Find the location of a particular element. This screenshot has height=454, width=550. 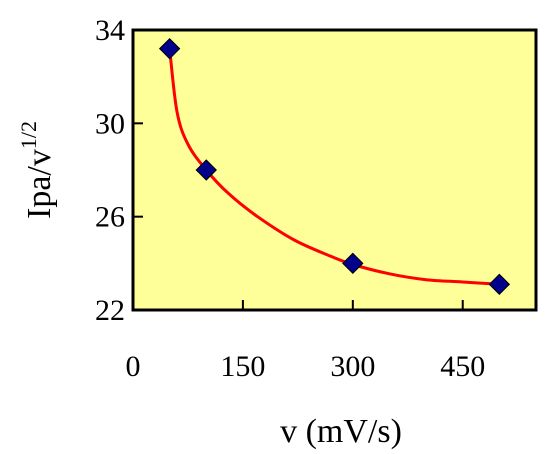

x-tick-label-450: 450 is located at coordinates (462, 366).